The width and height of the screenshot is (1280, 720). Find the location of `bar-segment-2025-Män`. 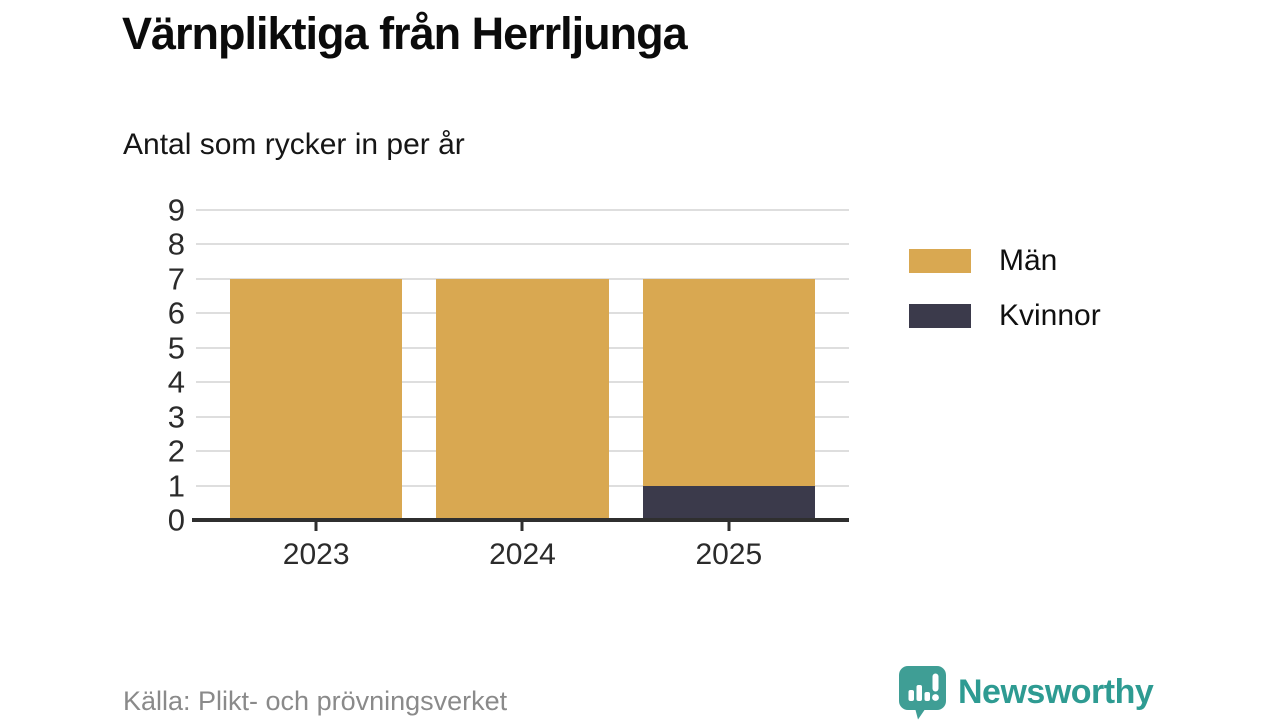

bar-segment-2025-Män is located at coordinates (728, 382).